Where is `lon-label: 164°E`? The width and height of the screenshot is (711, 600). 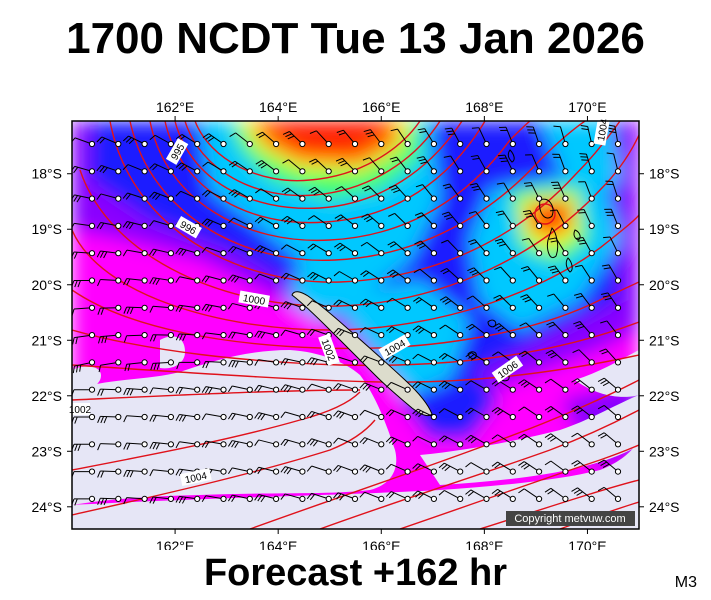 lon-label: 164°E is located at coordinates (278, 107).